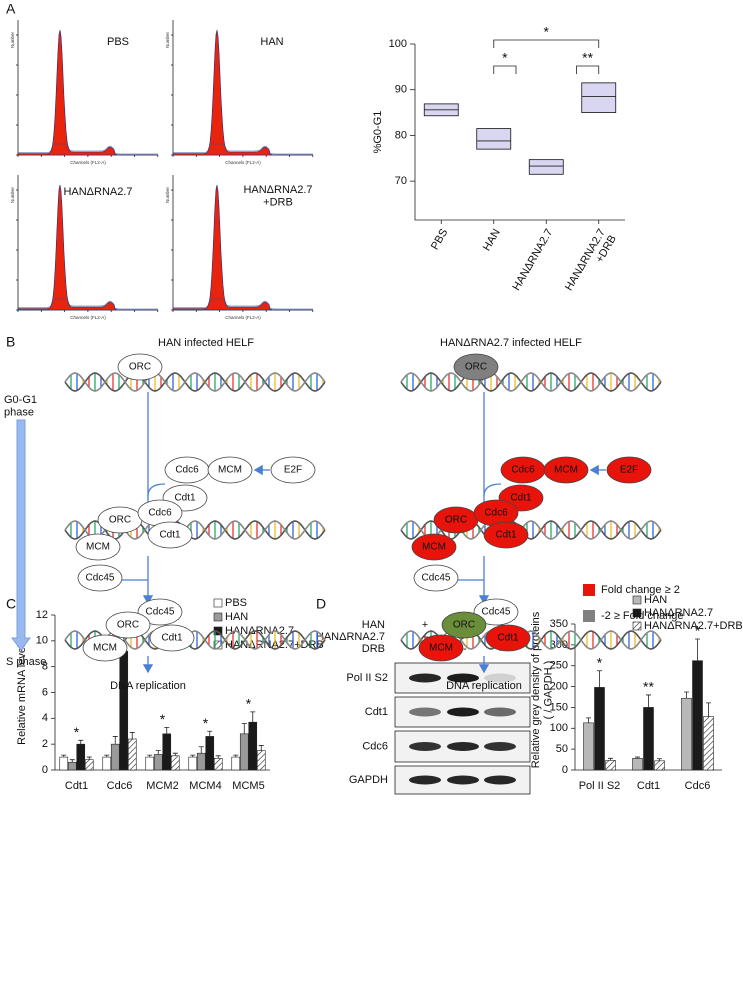 The width and height of the screenshot is (743, 984). I want to click on significance-bracket, so click(546, 43).